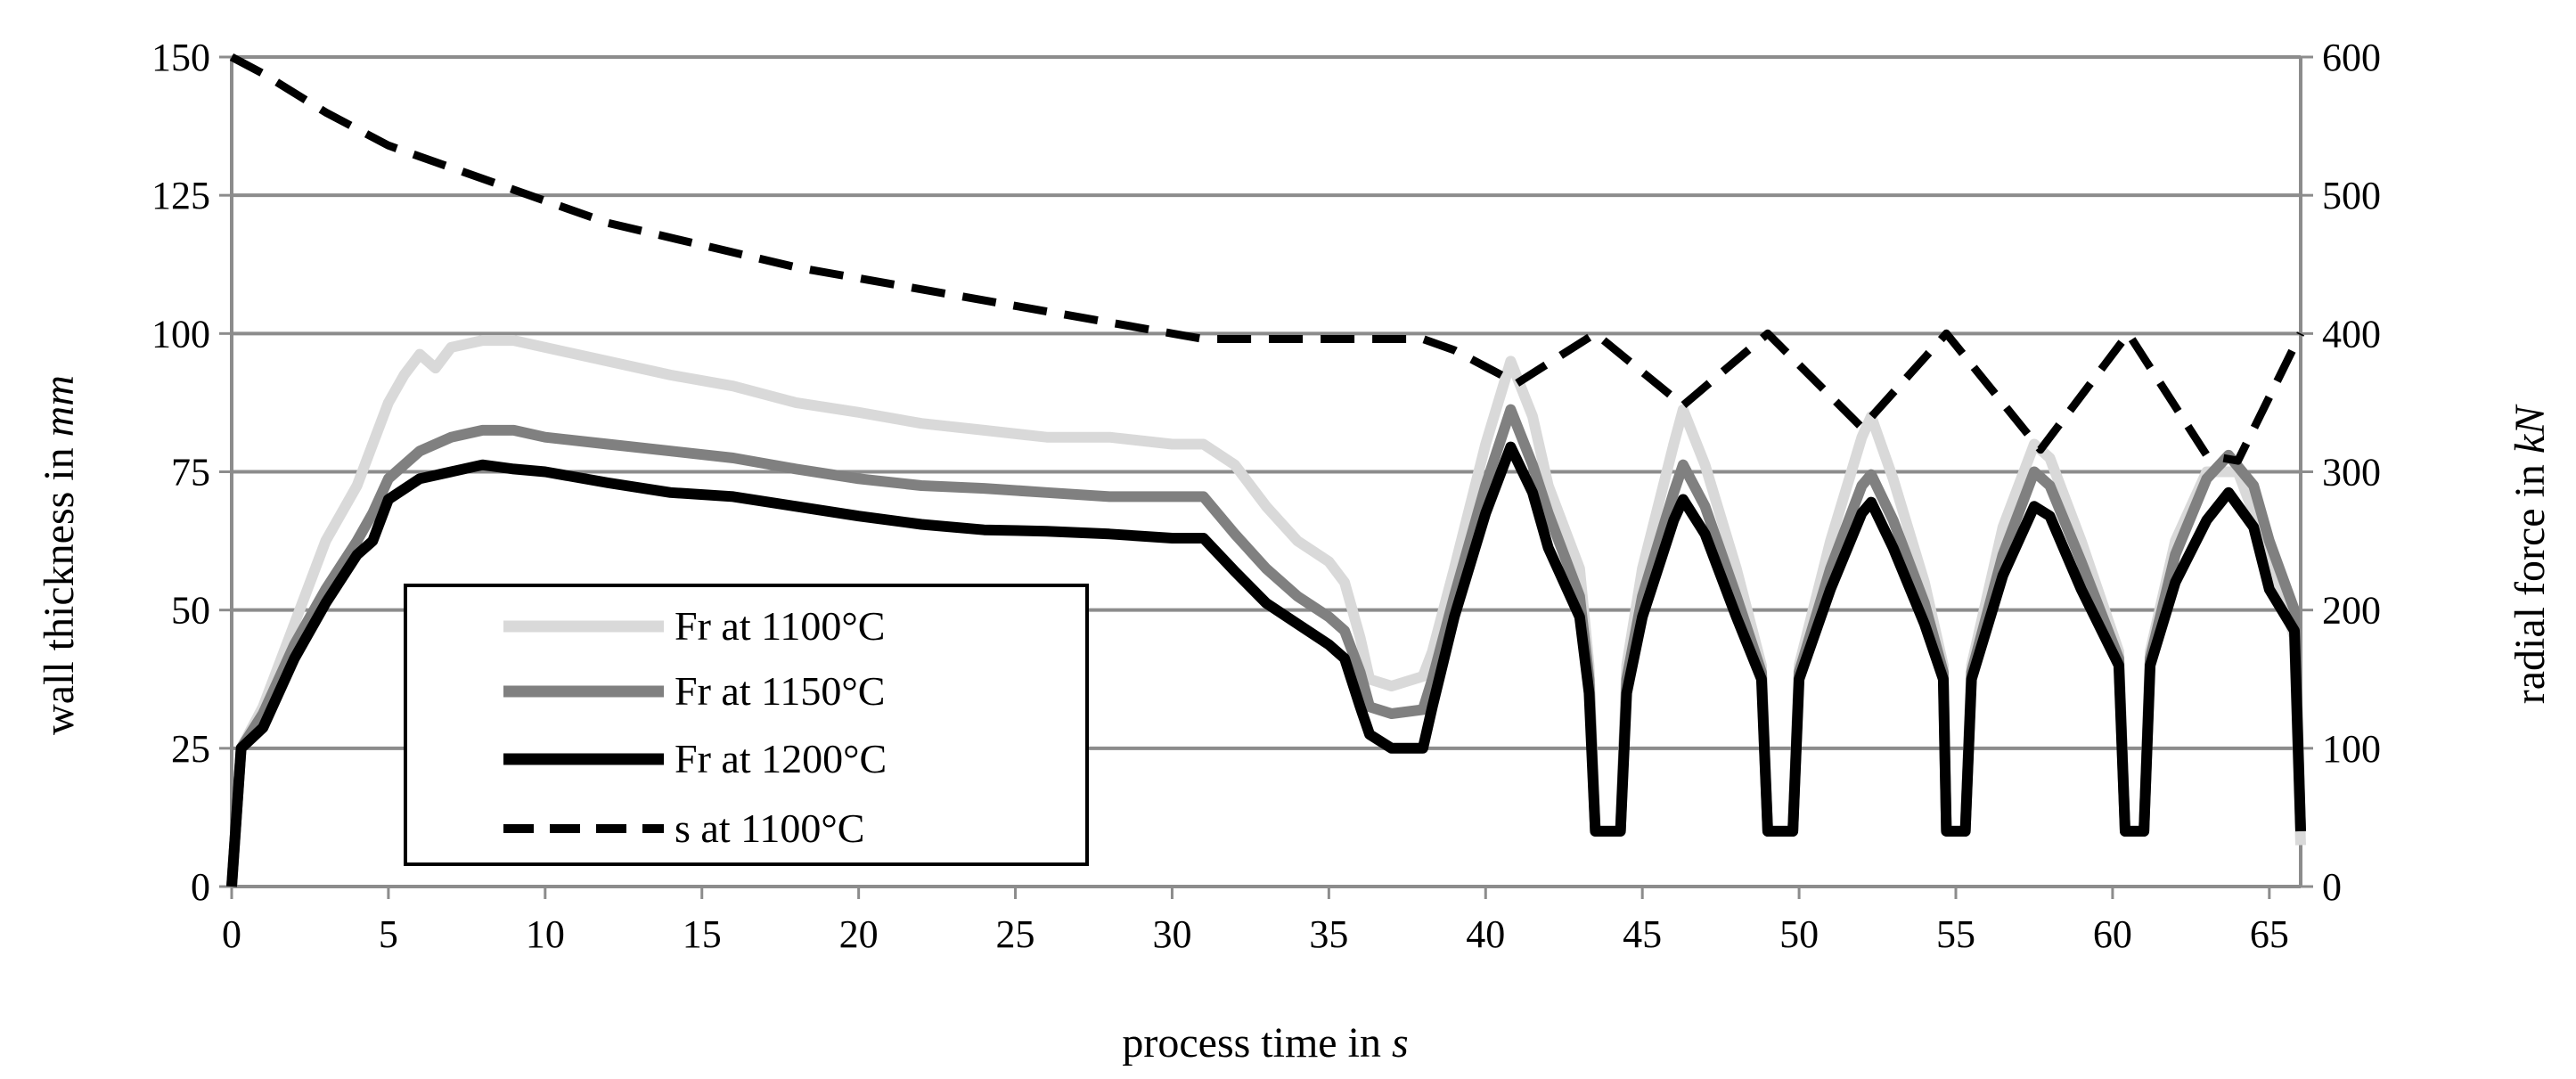  What do you see at coordinates (1171, 934) in the screenshot?
I see `x-tick-label-30: 30` at bounding box center [1171, 934].